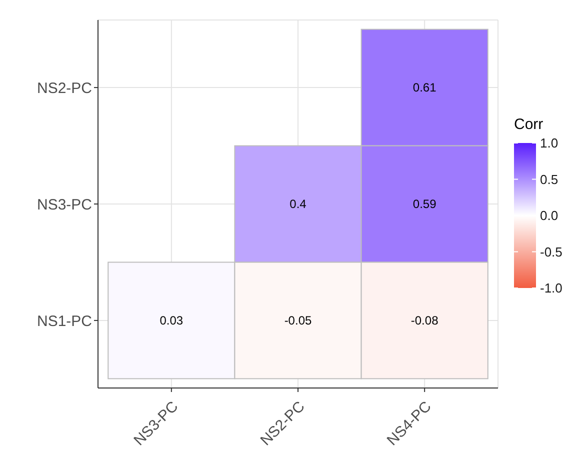 The height and width of the screenshot is (468, 574). Describe the element at coordinates (172, 320) in the screenshot. I see `data-label: 0.03` at that location.